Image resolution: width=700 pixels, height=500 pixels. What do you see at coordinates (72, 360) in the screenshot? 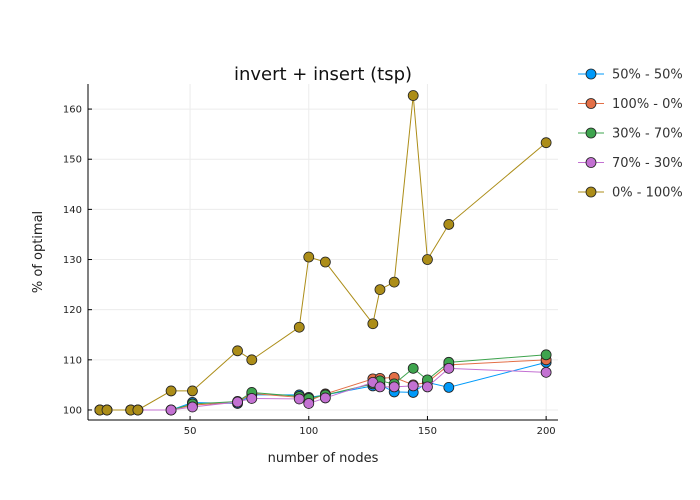
I see `y-tick-label: 110` at bounding box center [72, 360].